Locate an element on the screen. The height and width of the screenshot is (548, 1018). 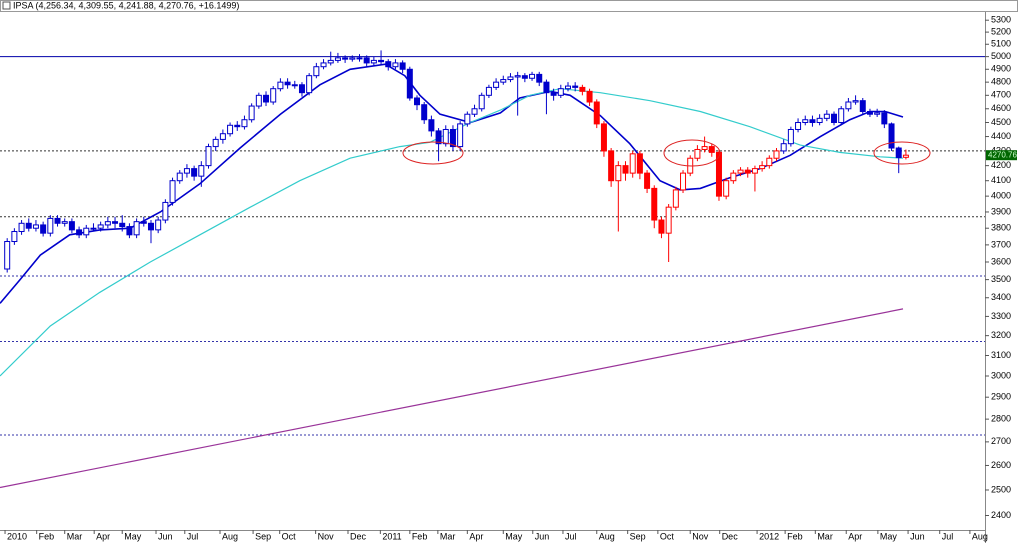
y-tick-label: 4200 is located at coordinates (1001, 165).